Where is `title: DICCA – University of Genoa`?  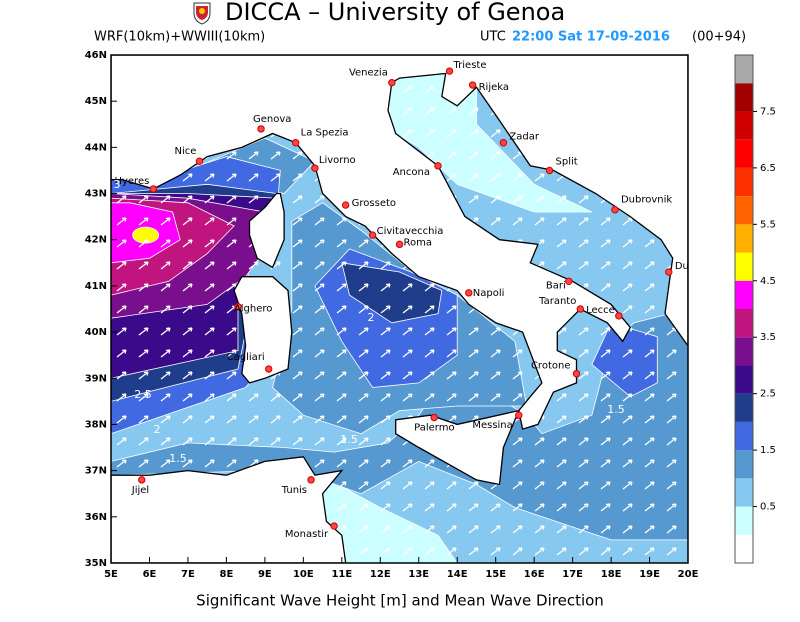
title: DICCA – University of Genoa is located at coordinates (395, 13).